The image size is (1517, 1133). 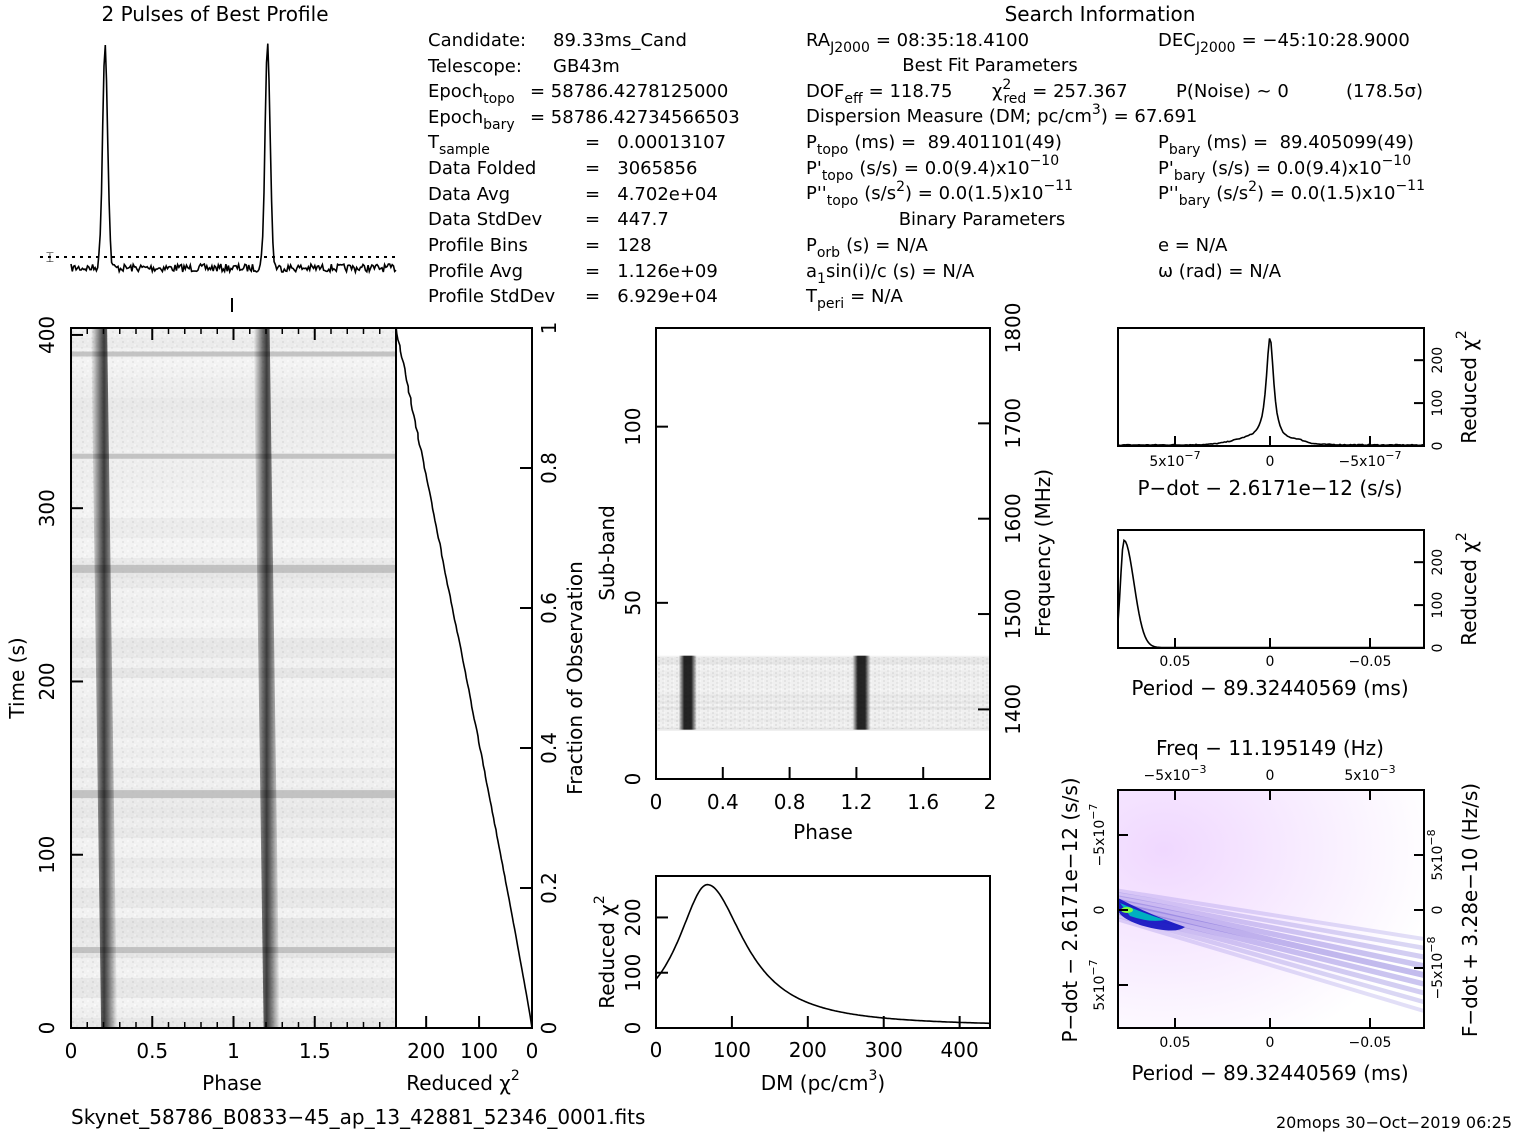 What do you see at coordinates (1271, 392) in the screenshot?
I see `pdot-chi2-line` at bounding box center [1271, 392].